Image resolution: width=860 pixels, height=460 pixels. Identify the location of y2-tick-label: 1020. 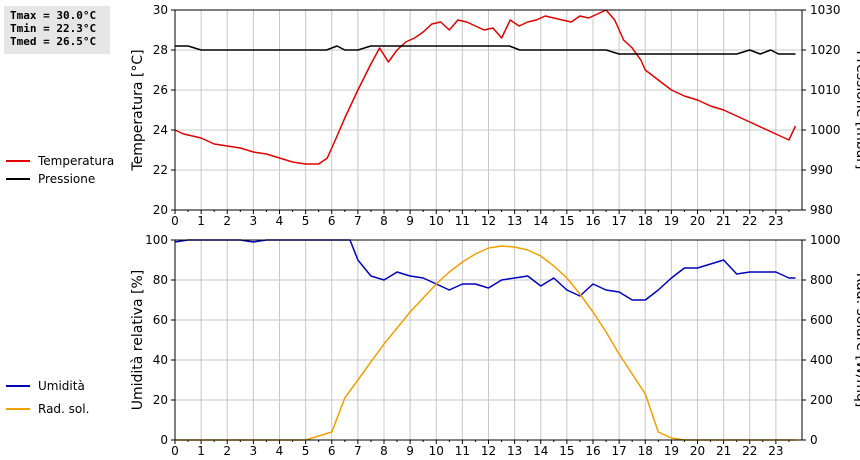
(825, 50).